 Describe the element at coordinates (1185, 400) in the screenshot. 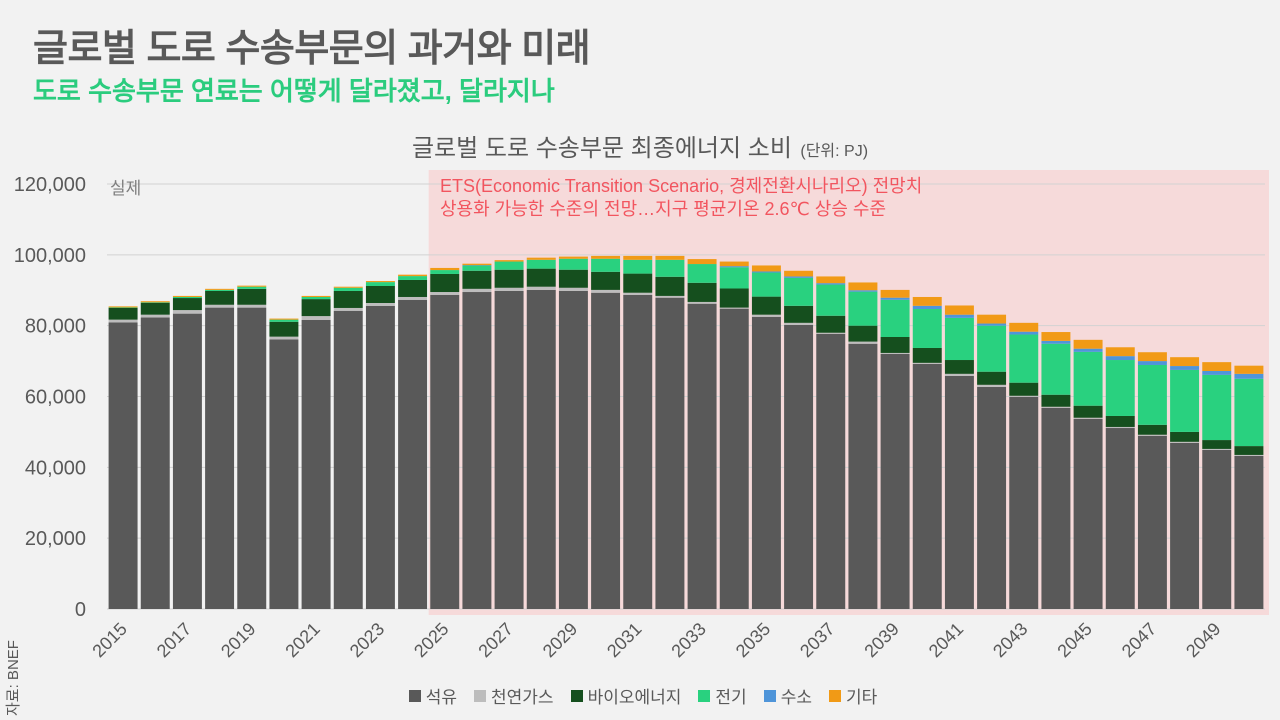

I see `bar-electricity-2048` at that location.